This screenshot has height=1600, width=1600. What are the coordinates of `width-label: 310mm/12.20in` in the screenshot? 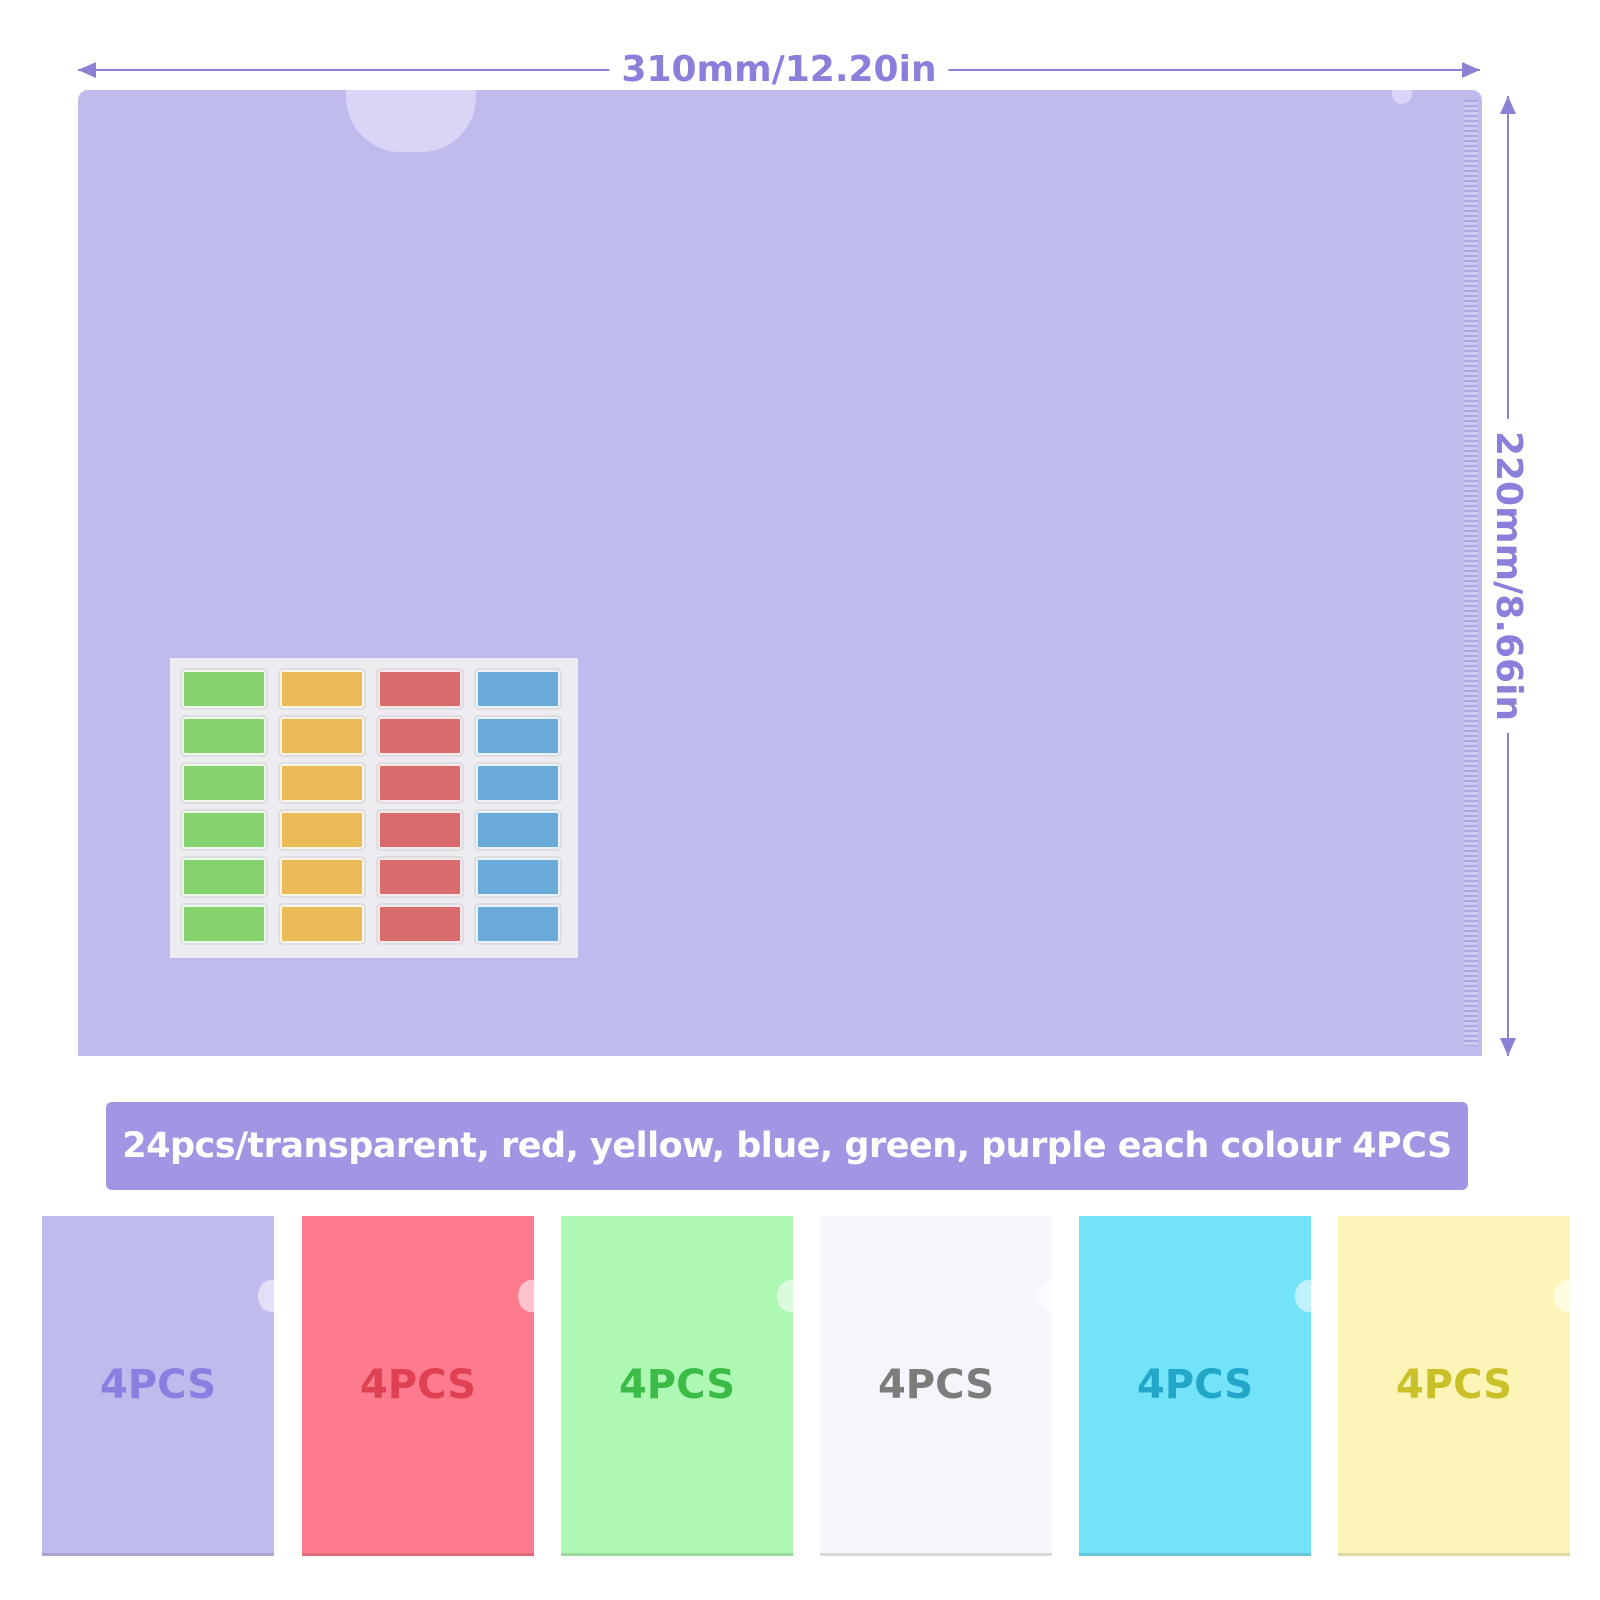 It's located at (779, 70).